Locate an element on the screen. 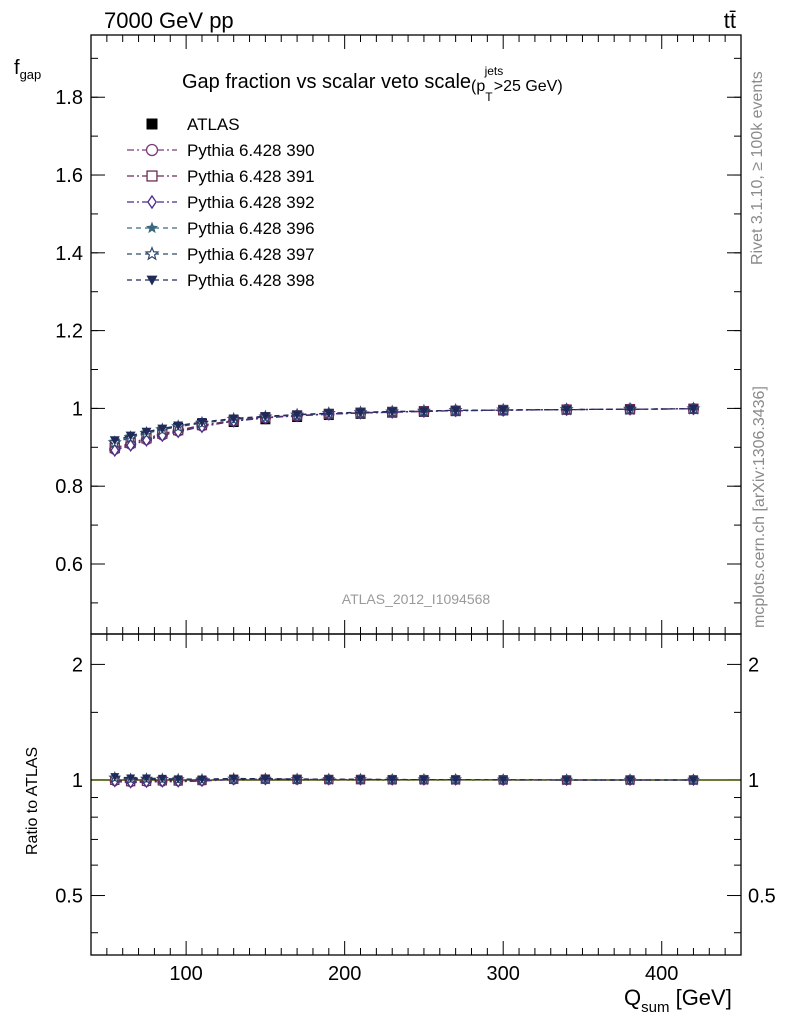 The image size is (786, 1024). x-tick-label: 400 is located at coordinates (661, 974).